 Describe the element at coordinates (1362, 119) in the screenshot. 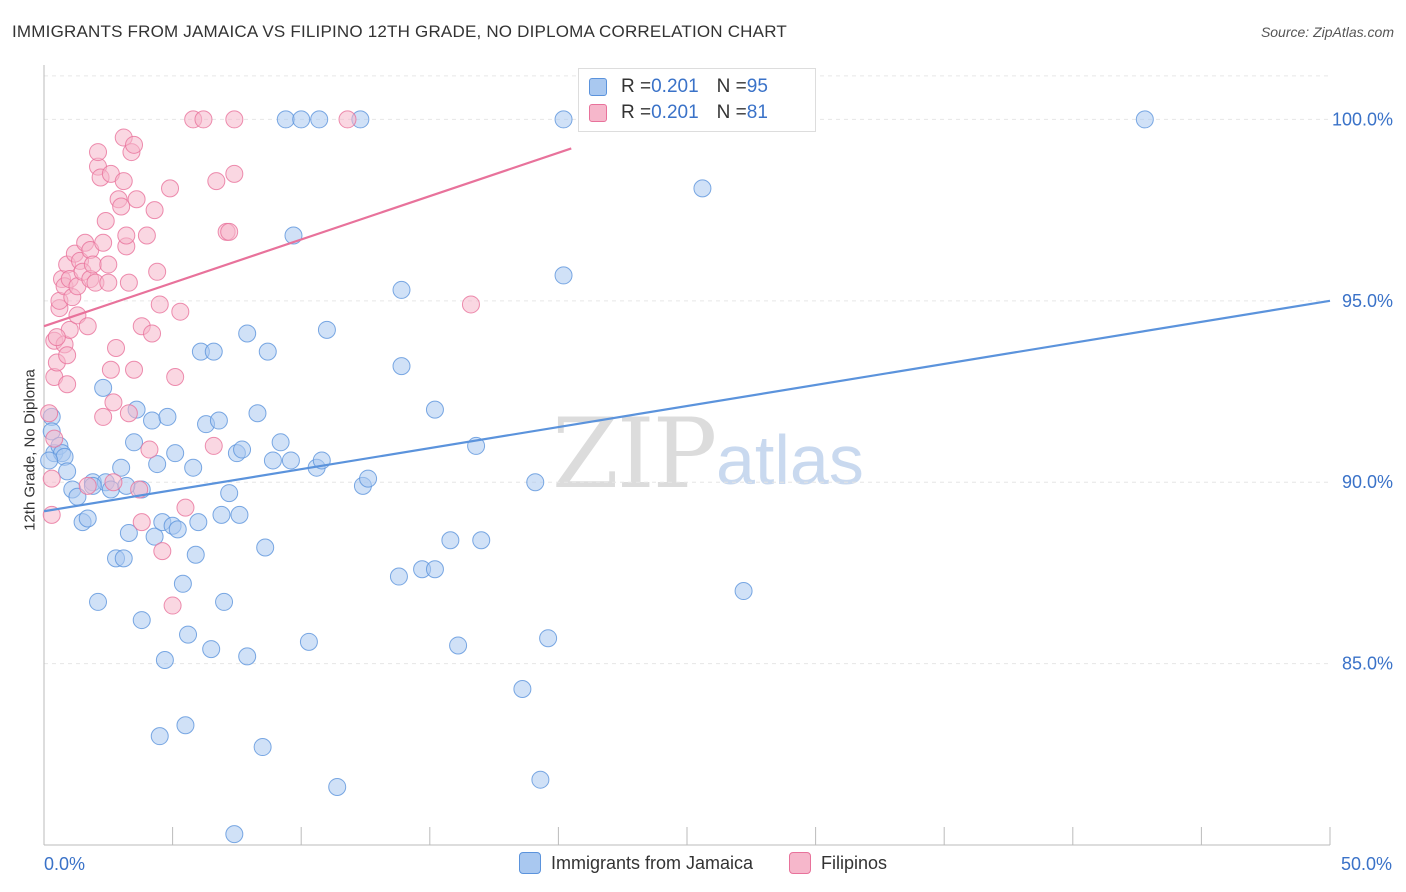

I see `y-tick-label: 100.0%` at that location.